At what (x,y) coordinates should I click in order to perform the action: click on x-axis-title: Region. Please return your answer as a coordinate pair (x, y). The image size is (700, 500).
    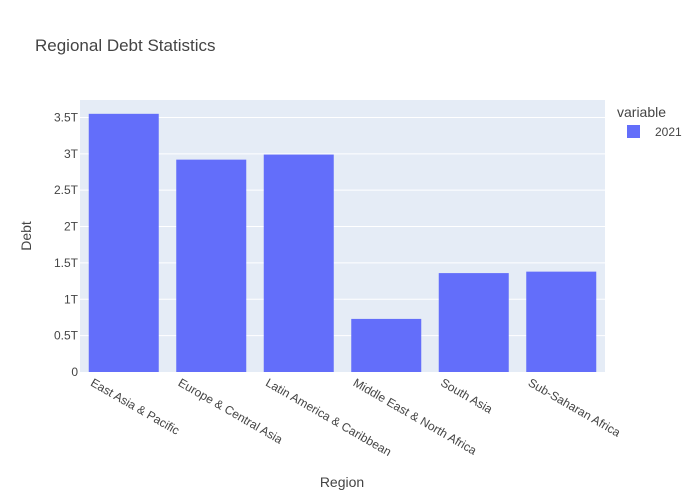
    Looking at the image, I should click on (342, 482).